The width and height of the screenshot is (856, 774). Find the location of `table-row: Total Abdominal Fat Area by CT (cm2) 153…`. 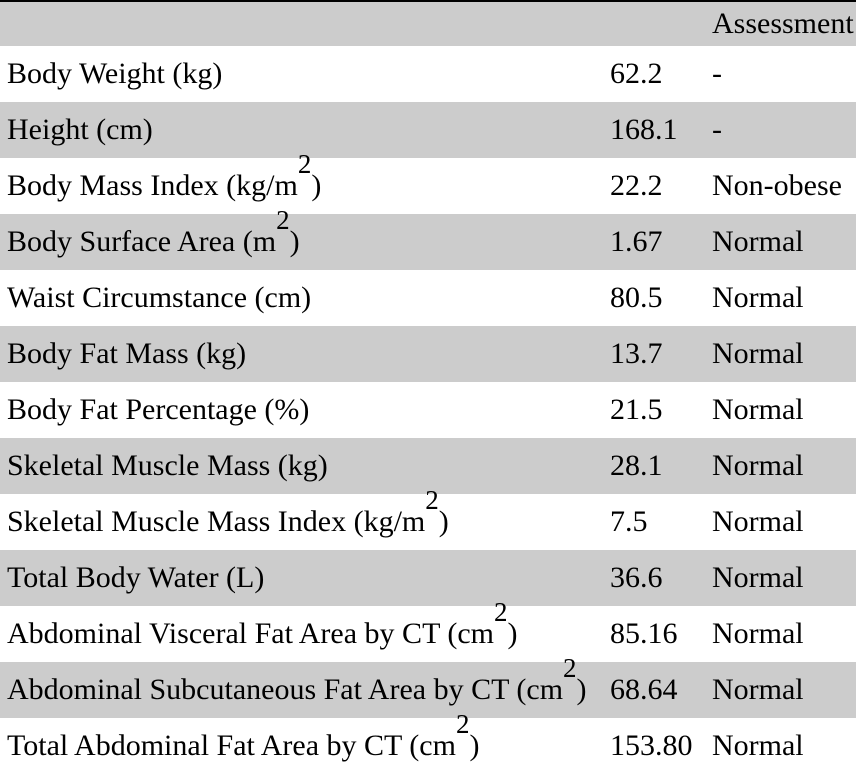

table-row: Total Abdominal Fat Area by CT (cm2) 153… is located at coordinates (428, 741).